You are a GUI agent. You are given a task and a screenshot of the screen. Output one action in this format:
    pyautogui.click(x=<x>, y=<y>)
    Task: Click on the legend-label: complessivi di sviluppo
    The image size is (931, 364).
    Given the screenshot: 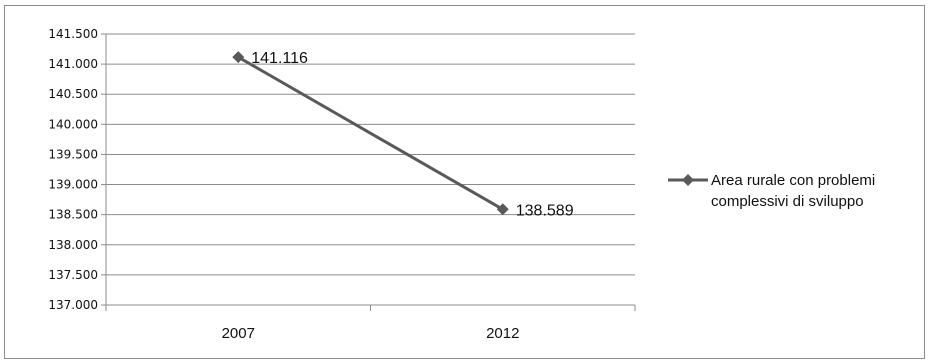 What is the action you would take?
    pyautogui.click(x=787, y=201)
    